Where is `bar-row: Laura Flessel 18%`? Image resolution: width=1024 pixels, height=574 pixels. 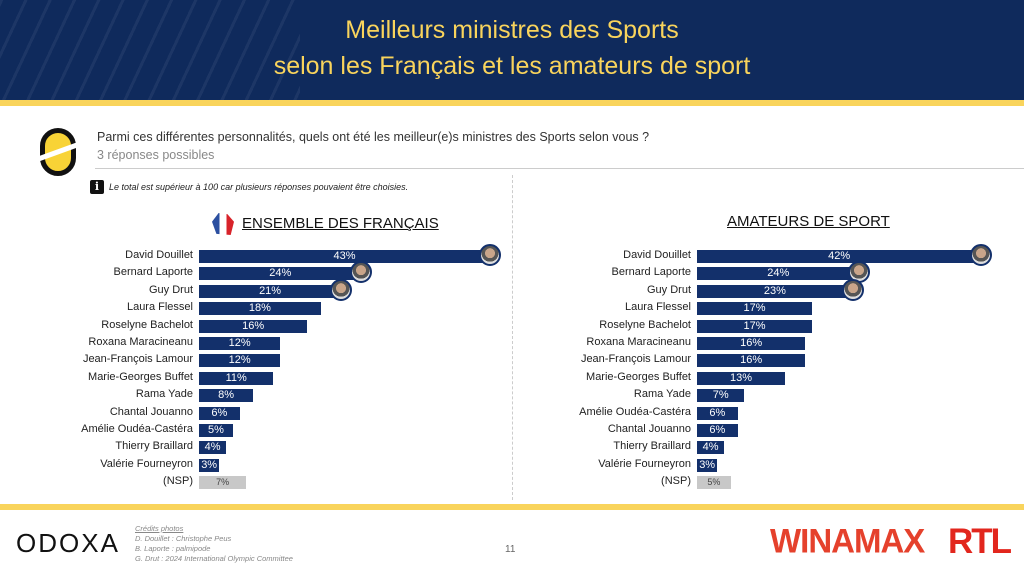 bar-row: Laura Flessel 18% is located at coordinates (250, 308).